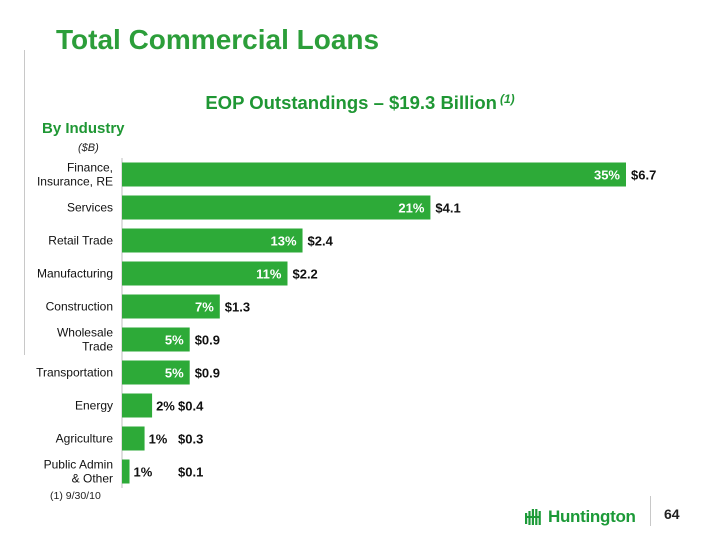 The height and width of the screenshot is (540, 720). What do you see at coordinates (269, 274) in the screenshot?
I see `percent-label: 11%` at bounding box center [269, 274].